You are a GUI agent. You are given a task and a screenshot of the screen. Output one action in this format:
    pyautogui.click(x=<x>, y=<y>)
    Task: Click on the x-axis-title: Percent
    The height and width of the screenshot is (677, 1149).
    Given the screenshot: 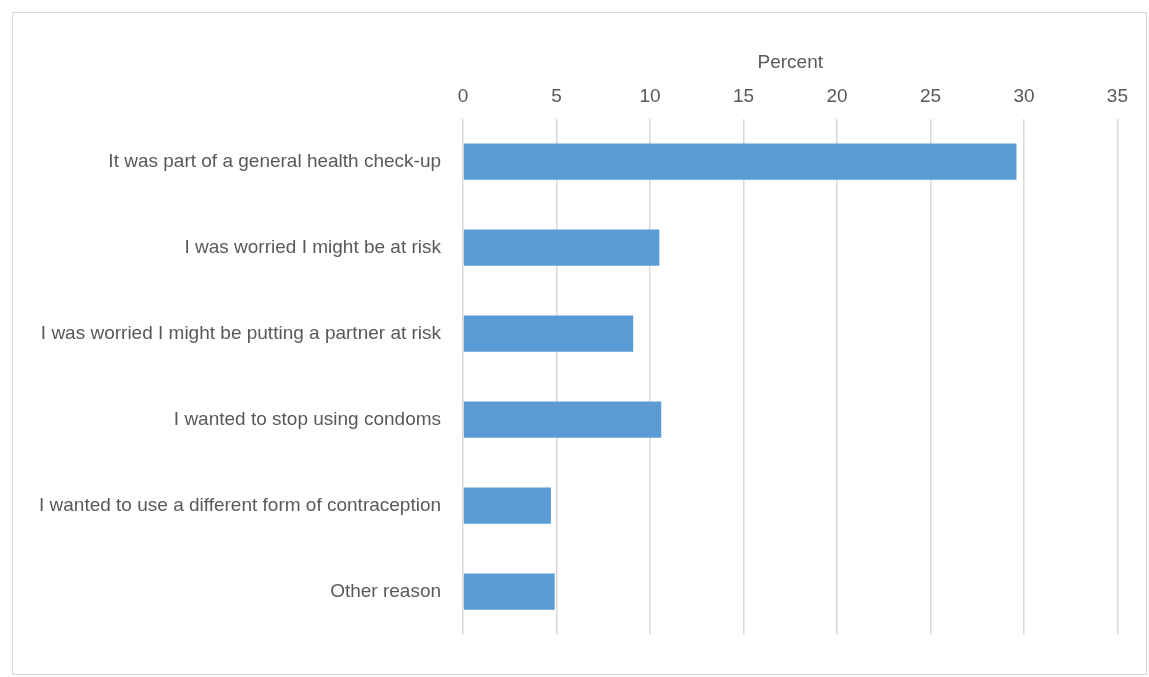 What is the action you would take?
    pyautogui.click(x=790, y=61)
    